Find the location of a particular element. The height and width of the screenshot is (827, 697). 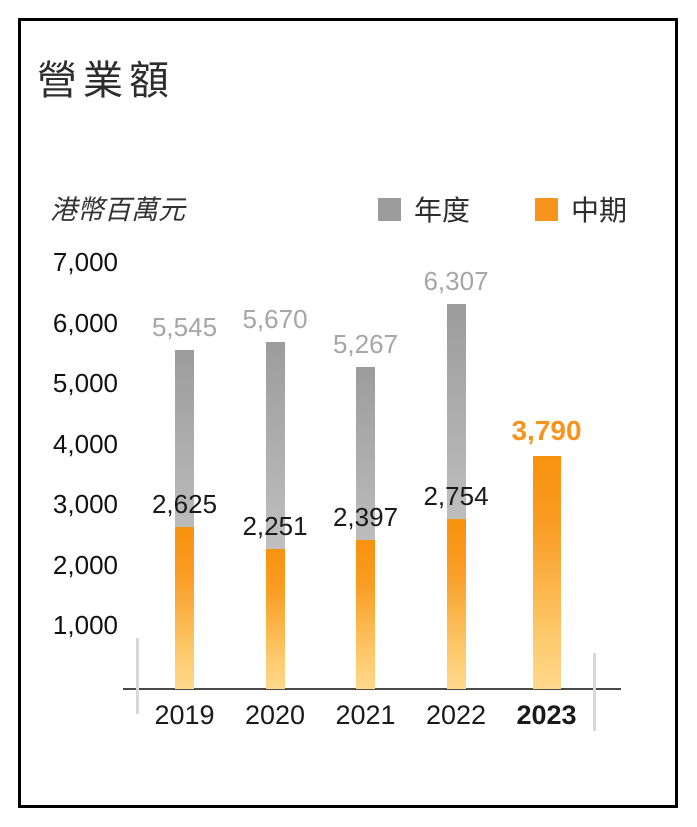

x-axis-label-2019: 2019 is located at coordinates (184, 715).